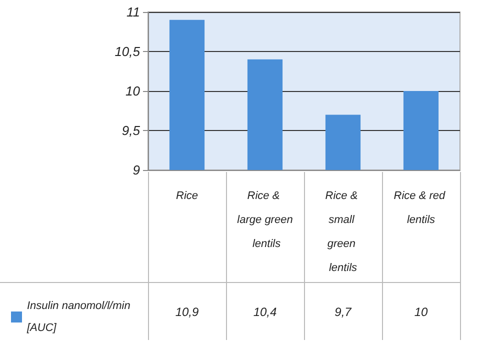 The height and width of the screenshot is (345, 490). I want to click on x-tick-label: Rice & small green lentils, so click(343, 232).